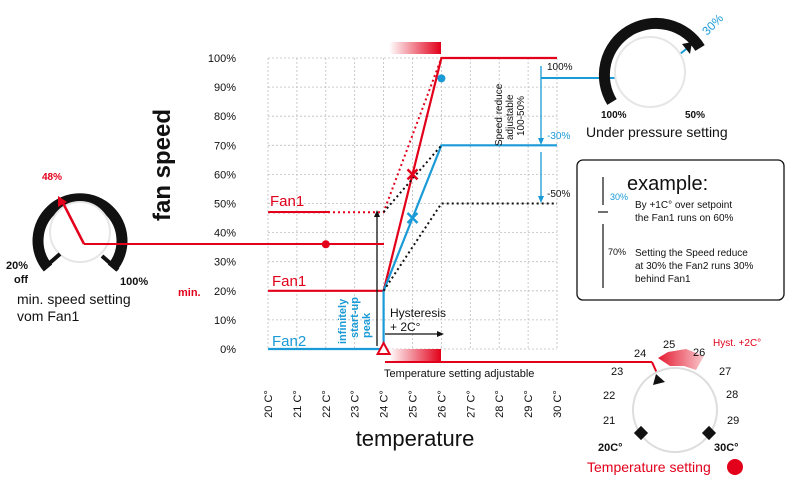 The width and height of the screenshot is (800, 485). Describe the element at coordinates (657, 132) in the screenshot. I see `pressure-caption: Under pressure setting` at that location.